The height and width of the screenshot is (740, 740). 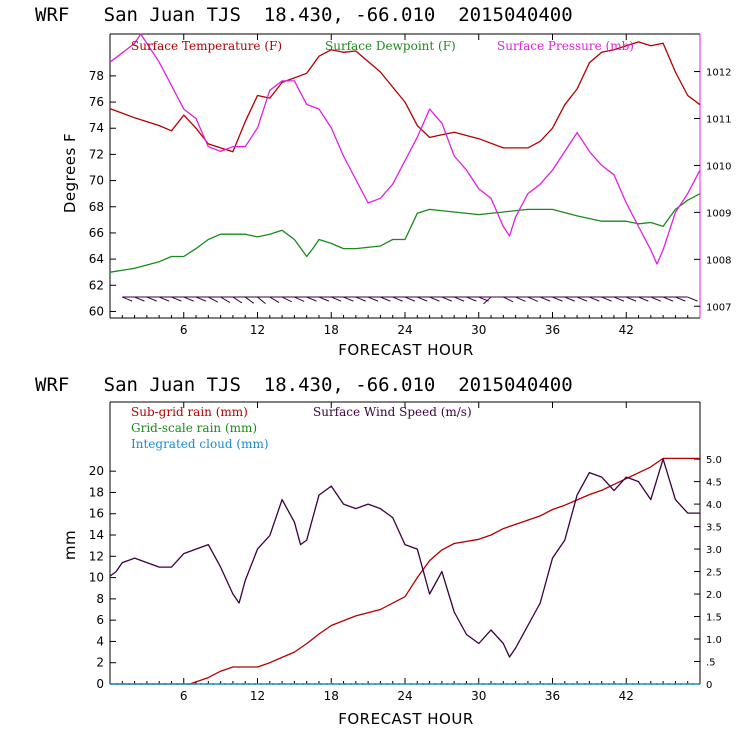 I want to click on y-tick-label: 14, so click(x=96, y=535).